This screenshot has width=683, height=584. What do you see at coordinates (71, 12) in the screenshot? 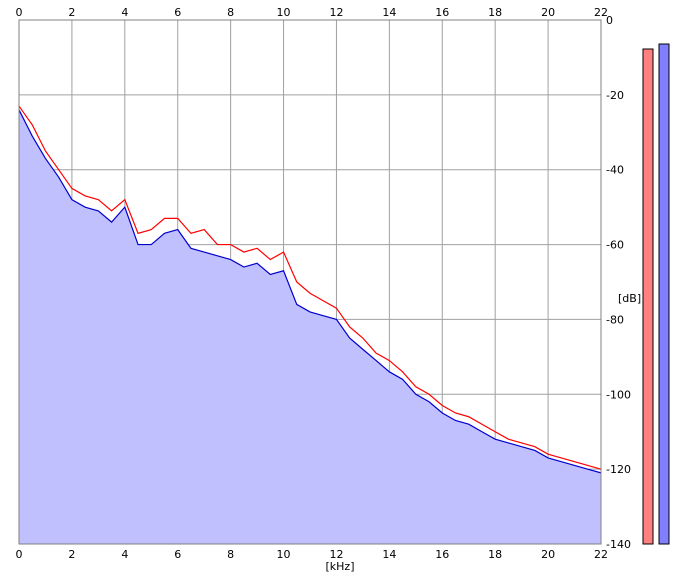
I see `x-tick-label-top: 2` at bounding box center [71, 12].